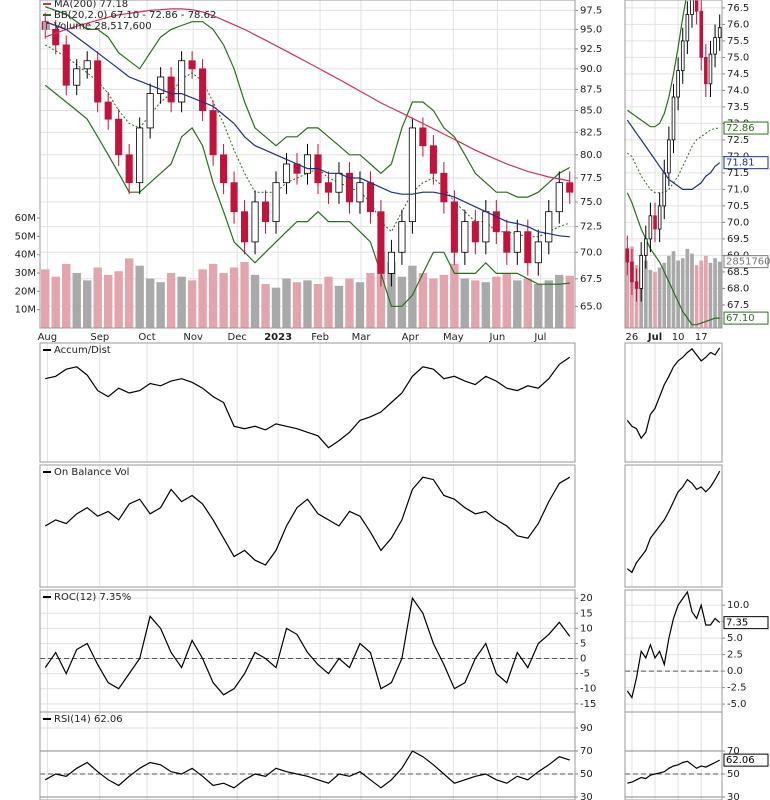  I want to click on y-tick-label: 77.5, so click(591, 178).